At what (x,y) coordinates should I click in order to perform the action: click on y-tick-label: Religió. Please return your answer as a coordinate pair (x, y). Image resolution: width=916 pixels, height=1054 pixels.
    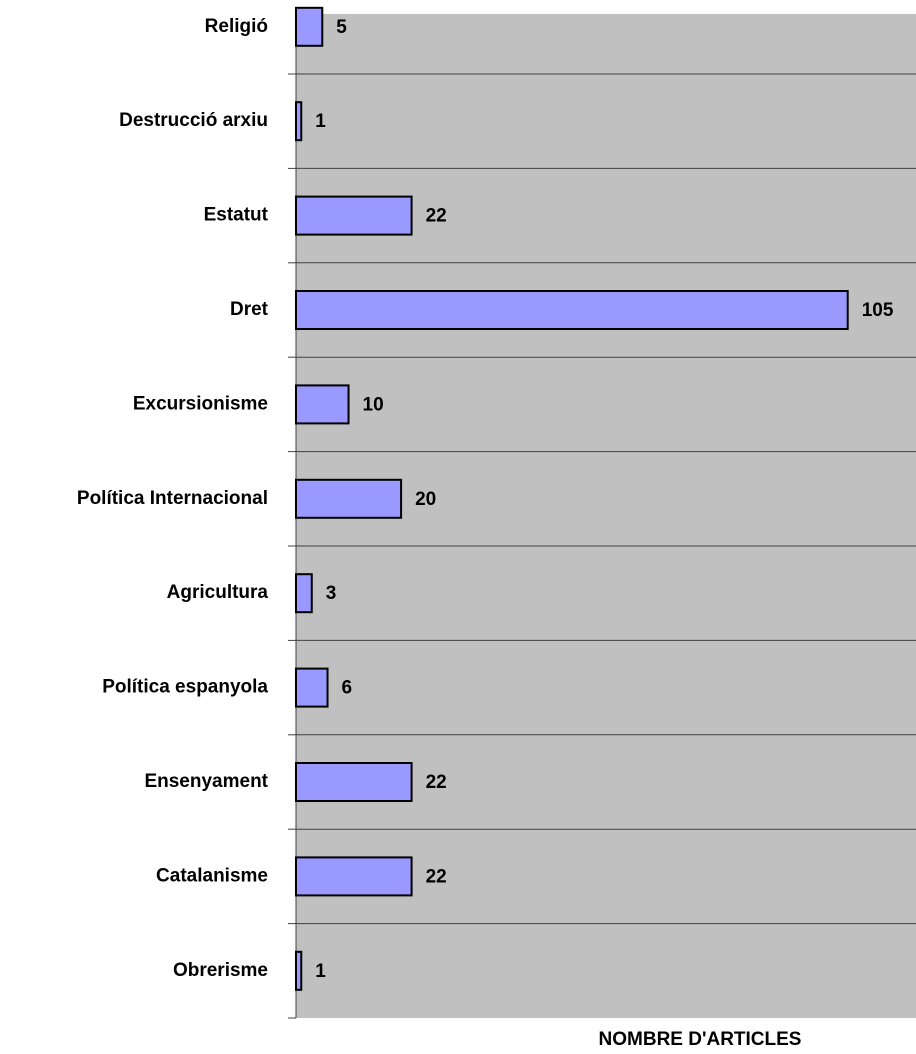
    Looking at the image, I should click on (236, 26).